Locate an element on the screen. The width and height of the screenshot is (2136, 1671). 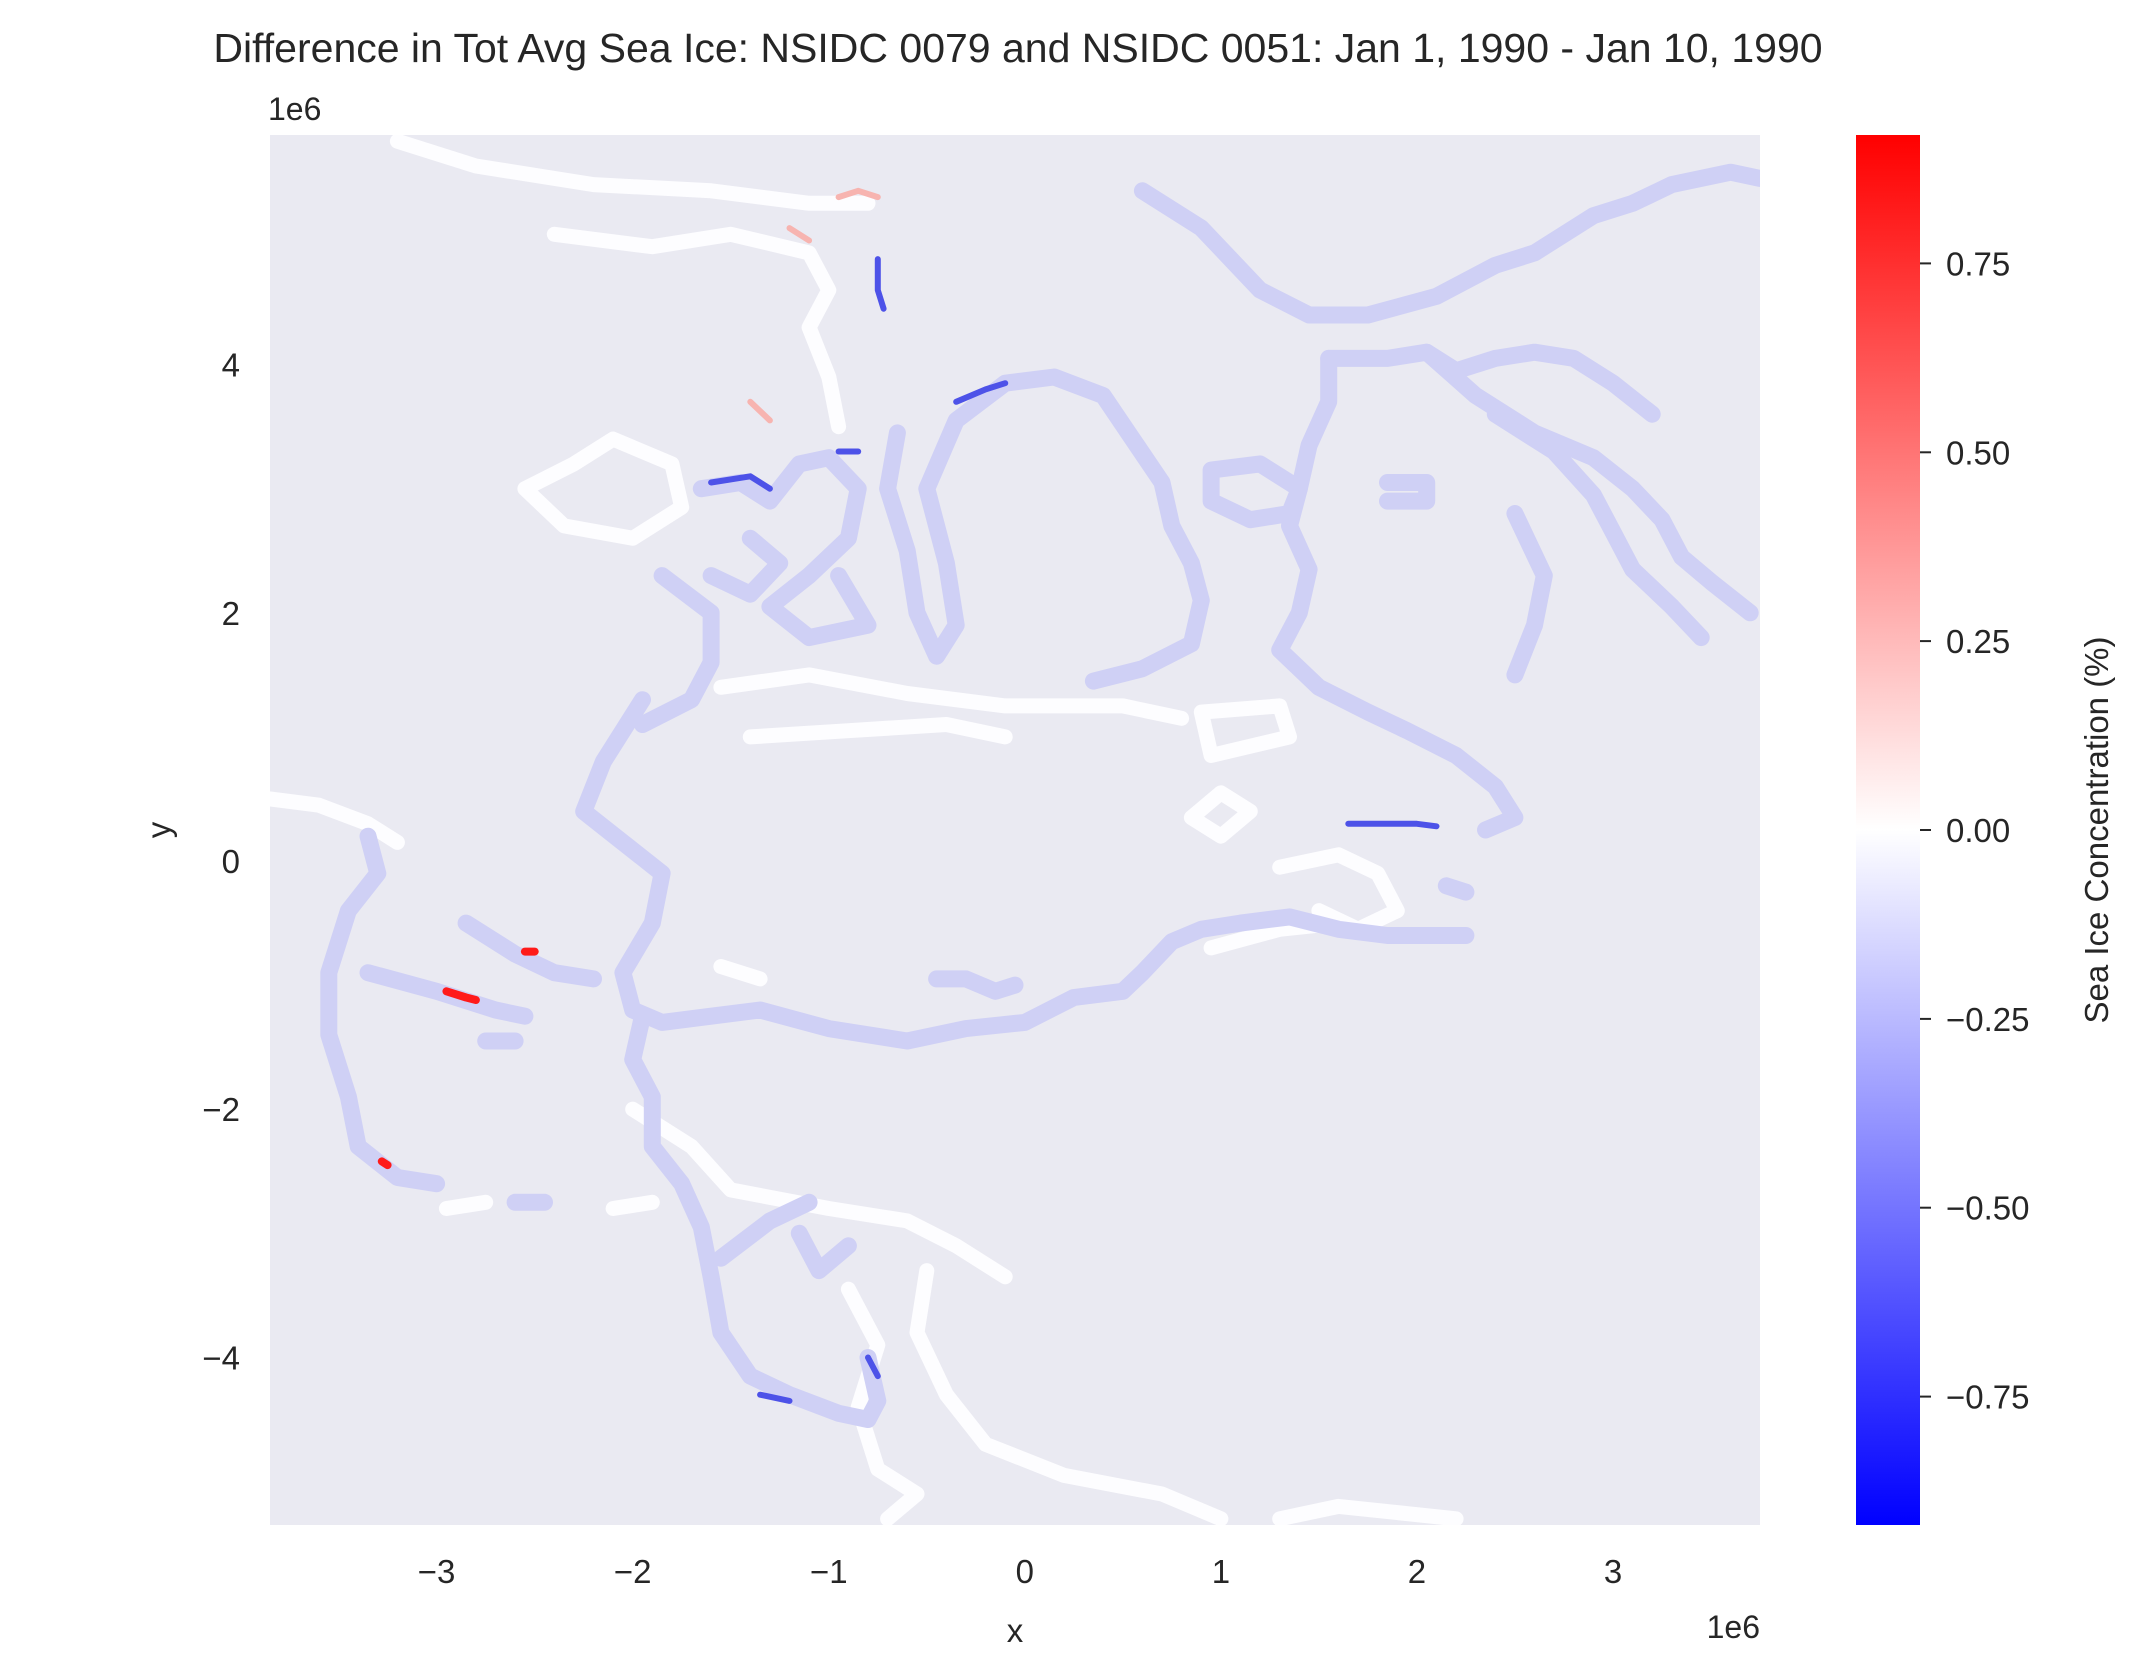
y-tick-label: 2 is located at coordinates (231, 613).